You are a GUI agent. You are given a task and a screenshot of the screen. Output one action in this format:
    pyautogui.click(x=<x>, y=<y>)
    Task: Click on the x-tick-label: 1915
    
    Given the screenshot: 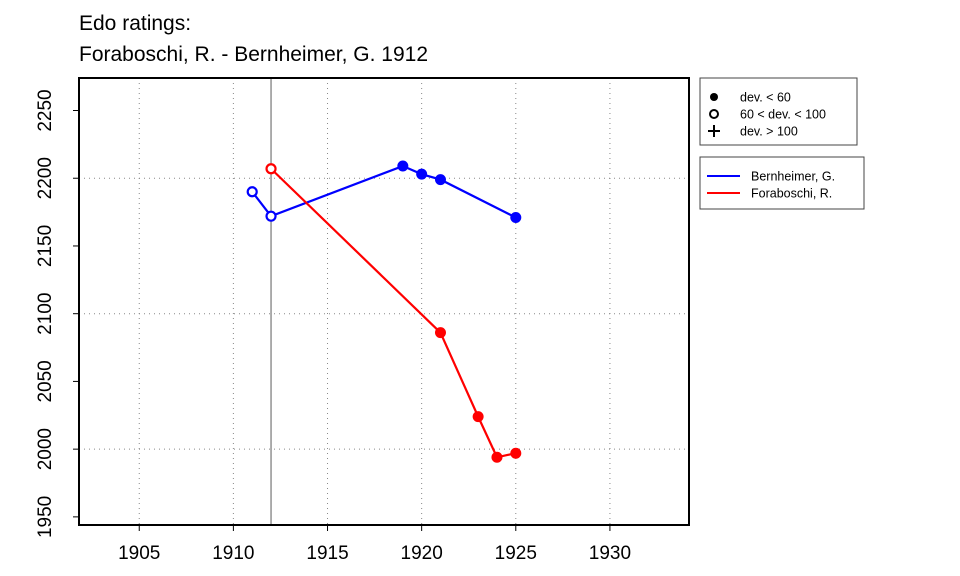 What is the action you would take?
    pyautogui.click(x=327, y=553)
    